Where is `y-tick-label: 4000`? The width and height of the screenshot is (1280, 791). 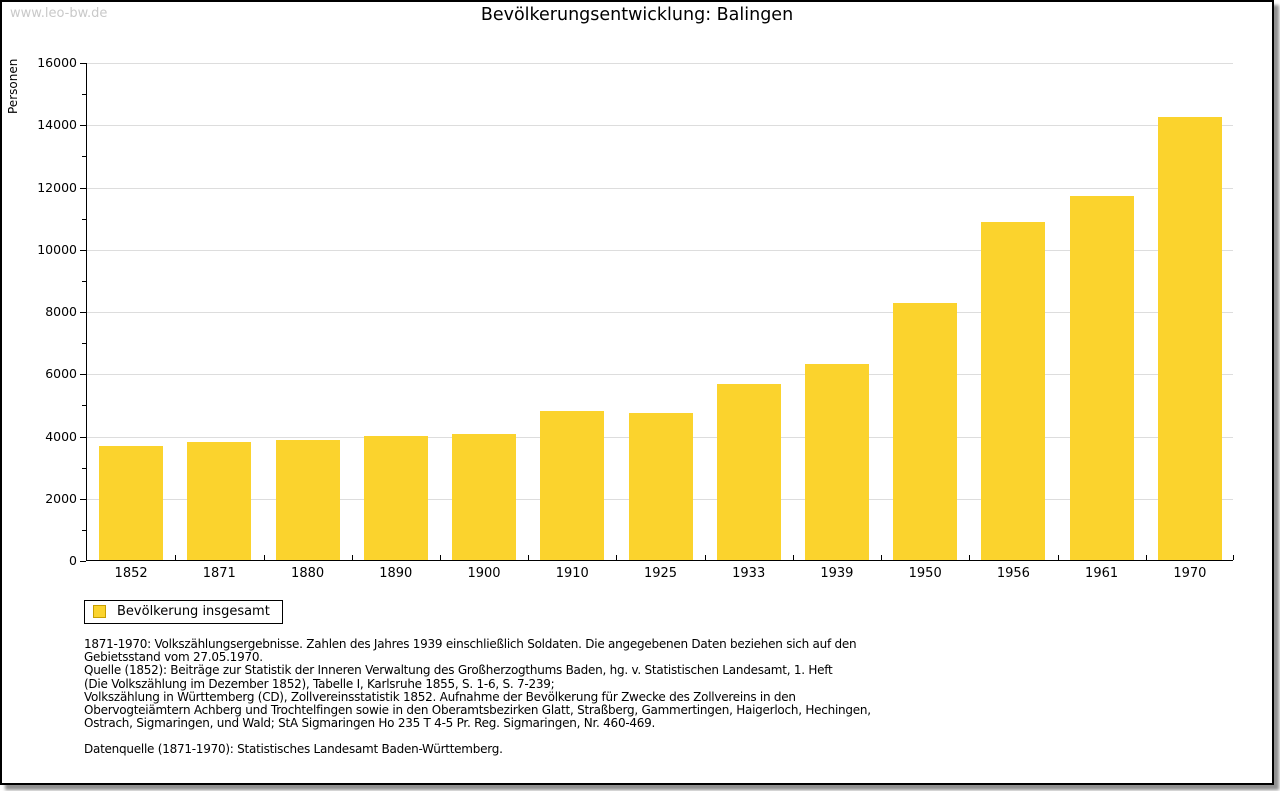
y-tick-label: 4000 is located at coordinates (61, 436).